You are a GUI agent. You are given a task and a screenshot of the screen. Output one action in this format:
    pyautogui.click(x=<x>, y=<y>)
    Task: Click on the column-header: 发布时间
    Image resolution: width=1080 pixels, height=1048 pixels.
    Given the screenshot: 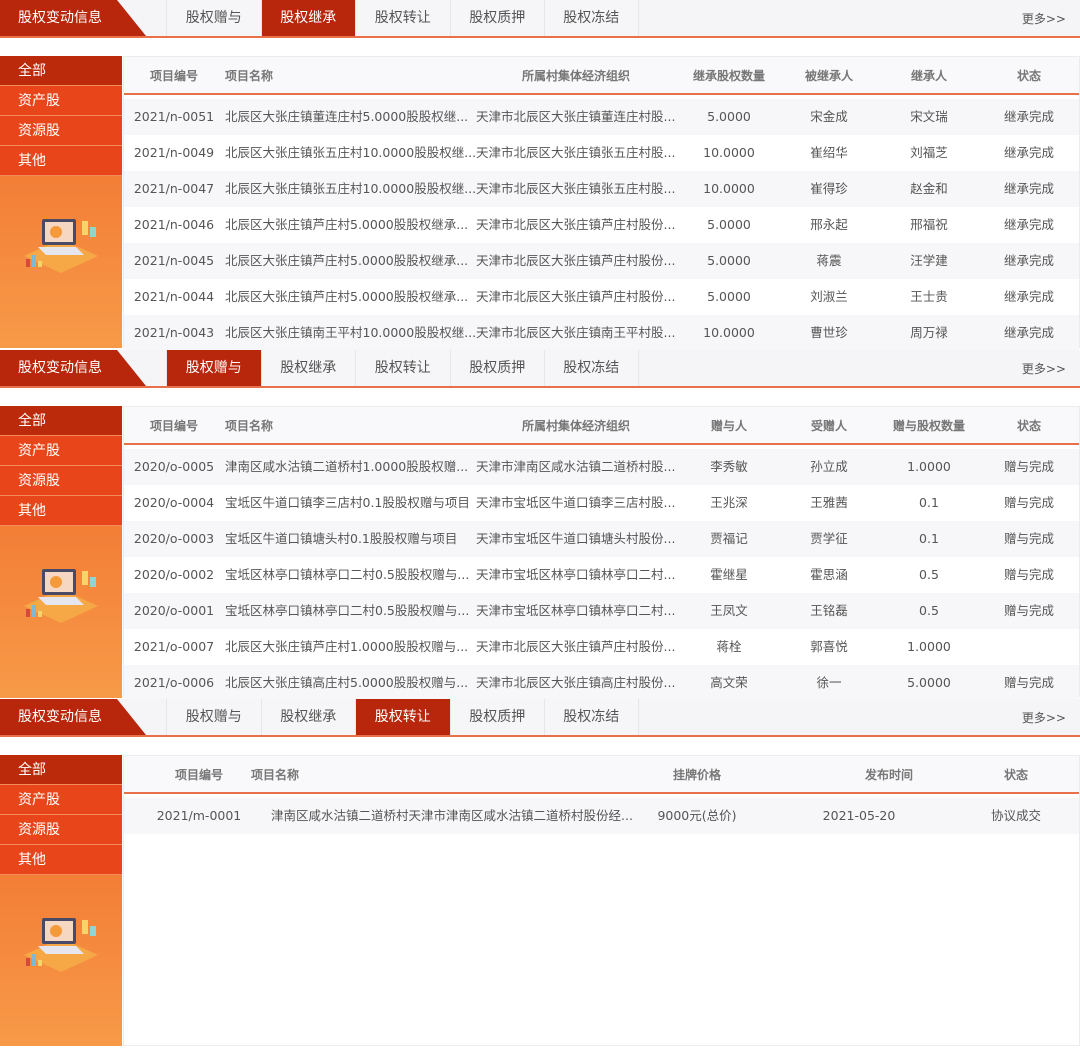 What is the action you would take?
    pyautogui.click(x=888, y=775)
    